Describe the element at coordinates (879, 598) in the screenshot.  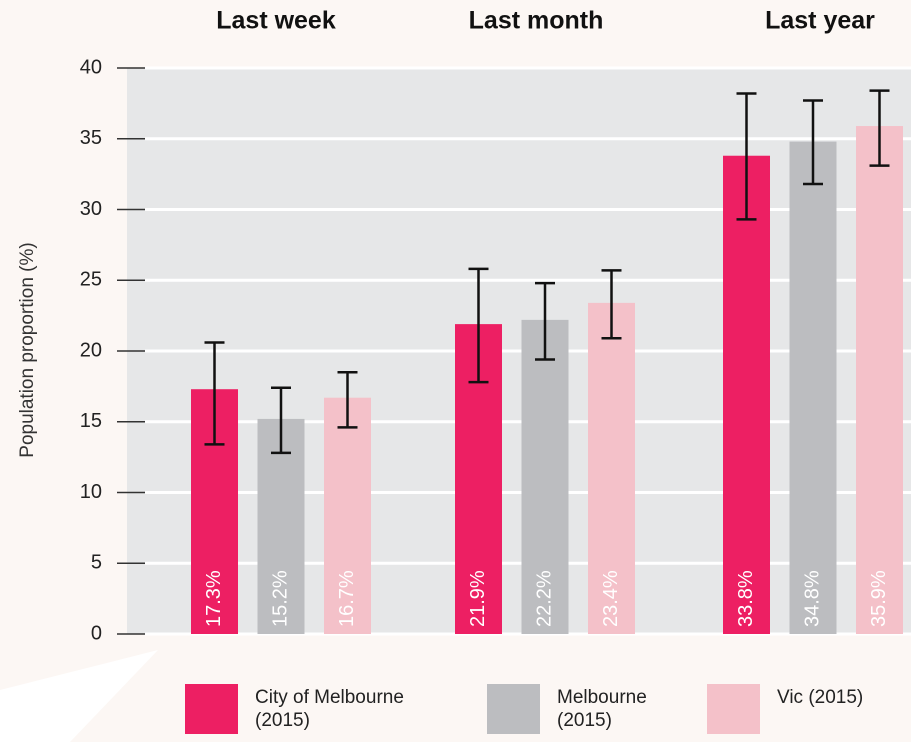
I see `value-label: 35.9%` at that location.